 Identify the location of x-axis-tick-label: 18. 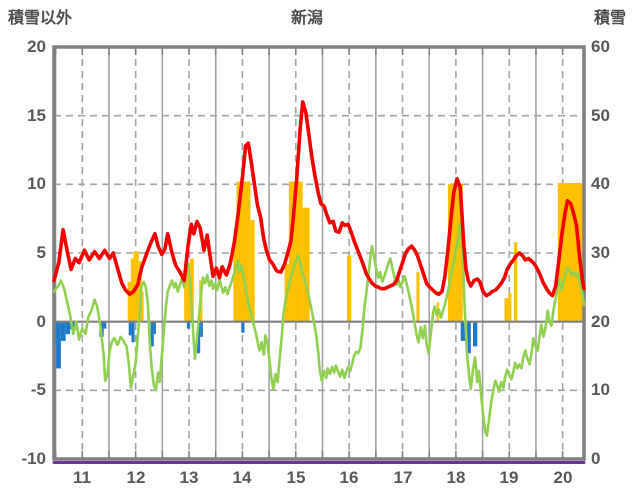
(456, 477).